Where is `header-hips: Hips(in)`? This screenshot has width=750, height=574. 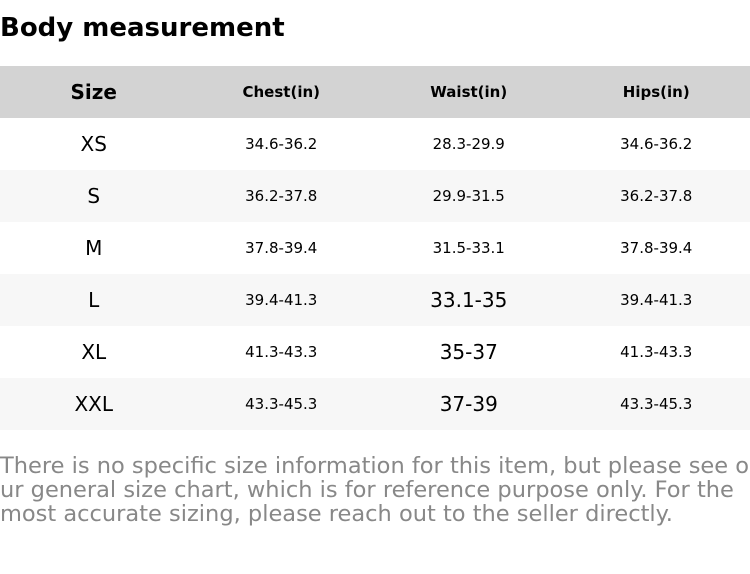
header-hips: Hips(in) is located at coordinates (656, 92).